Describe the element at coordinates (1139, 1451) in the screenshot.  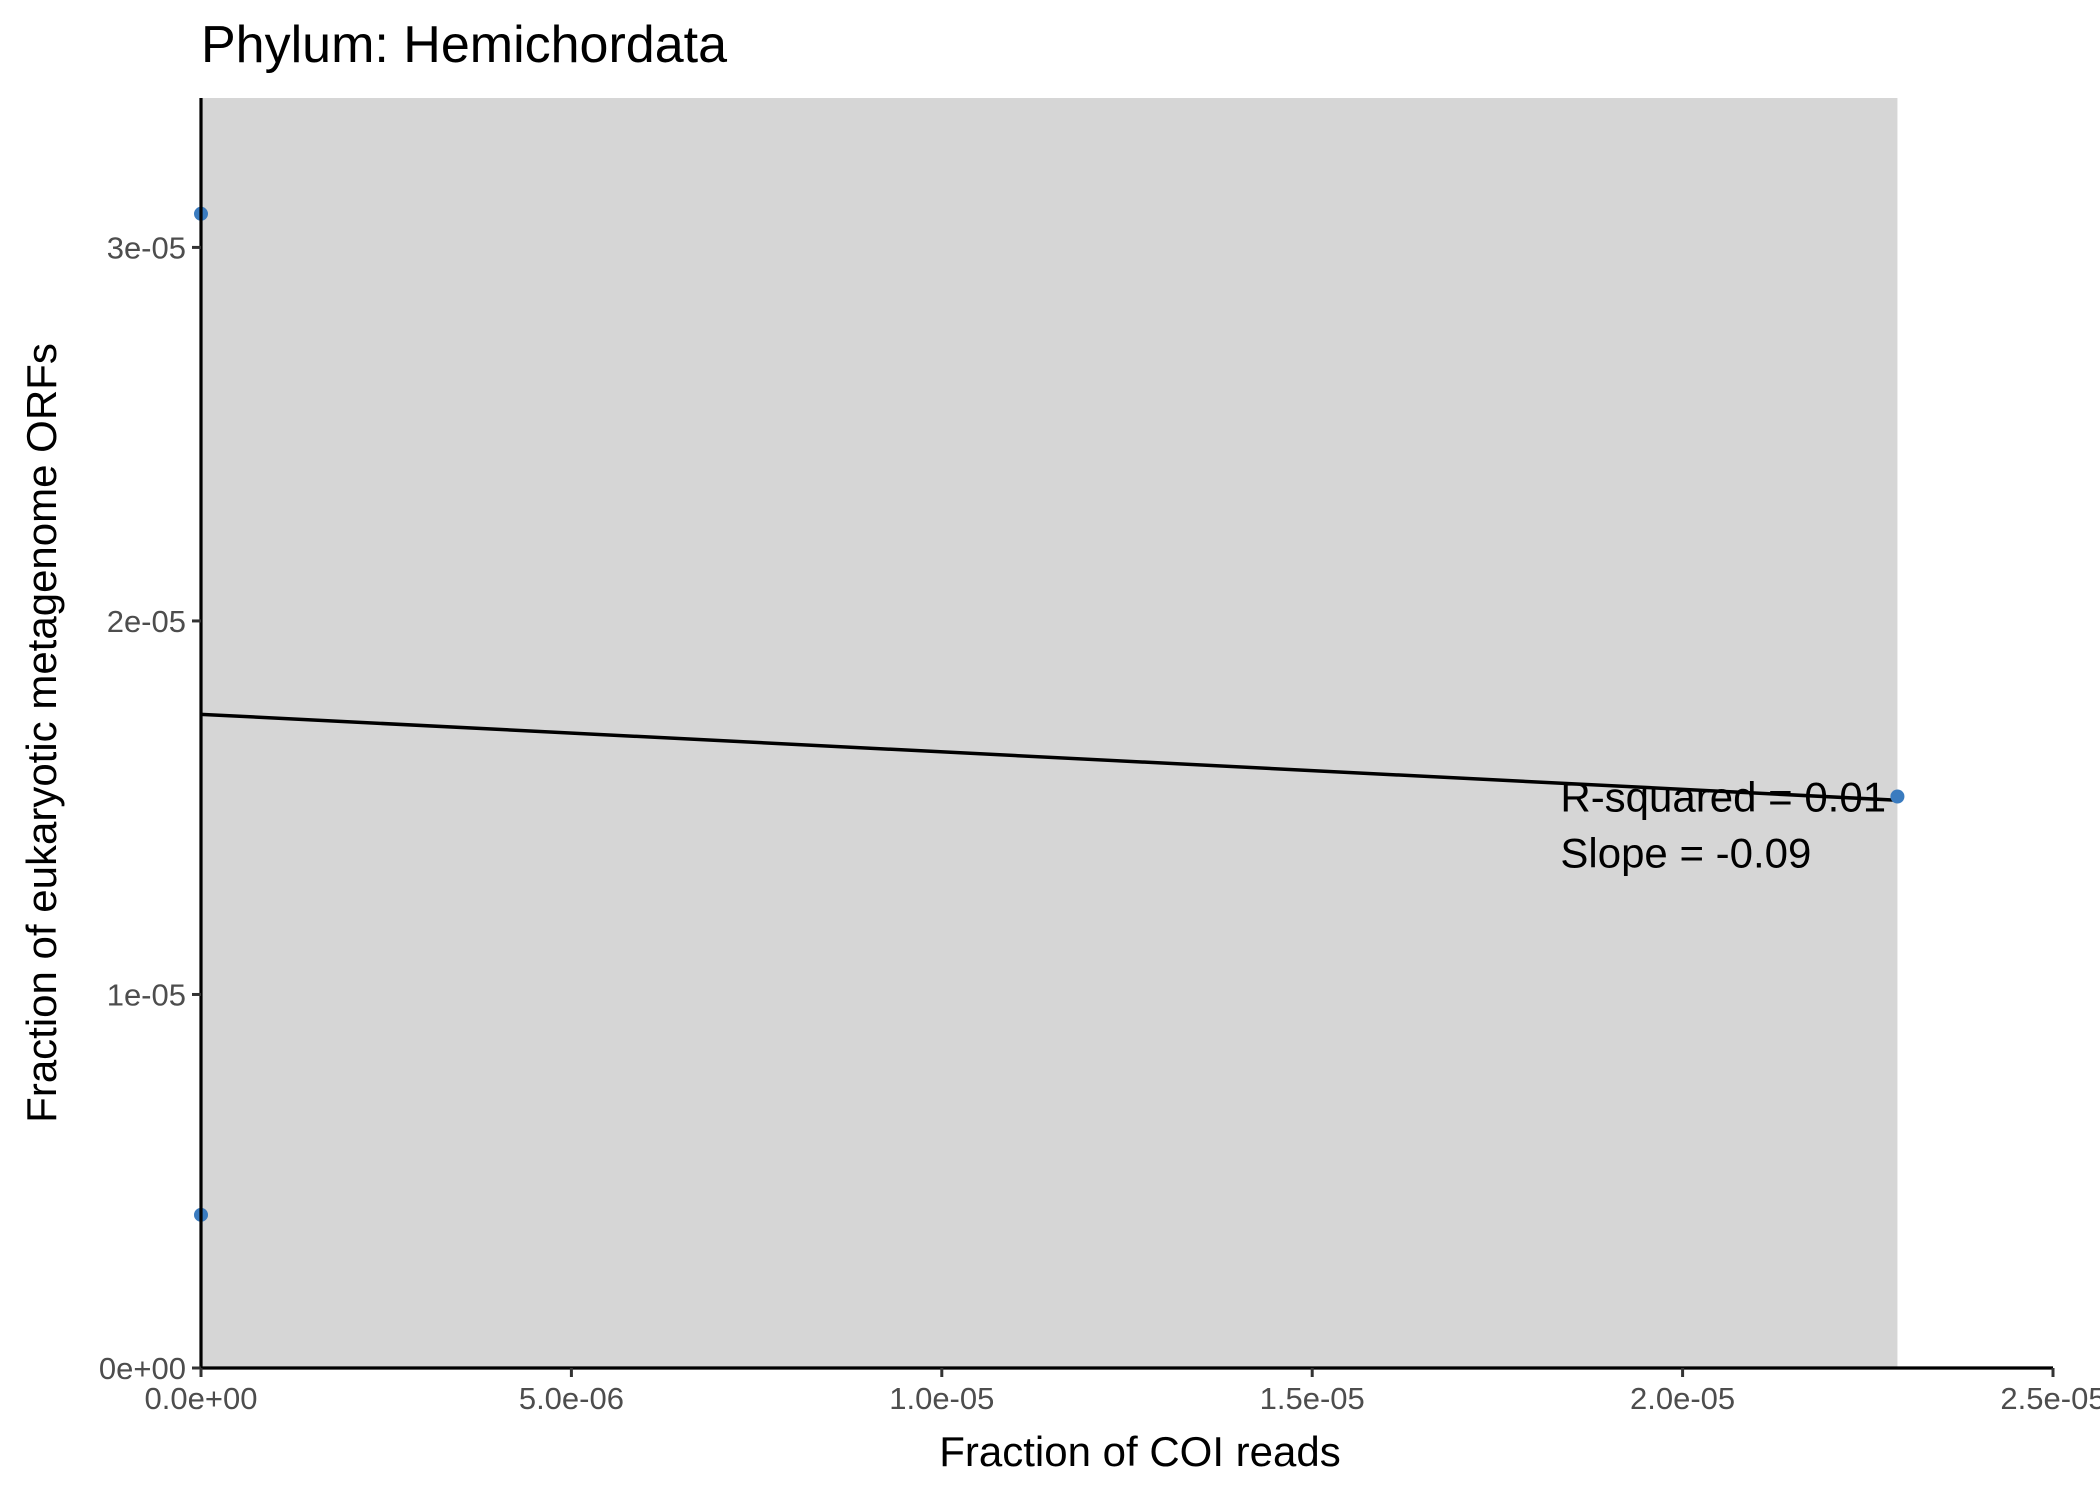
I see `x-axis-title: Fraction of COI reads` at that location.